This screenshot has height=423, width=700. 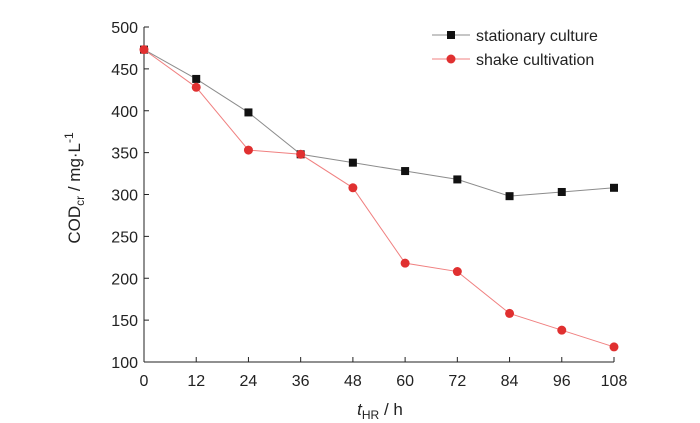 I want to click on x-tick-label: 60, so click(x=405, y=381).